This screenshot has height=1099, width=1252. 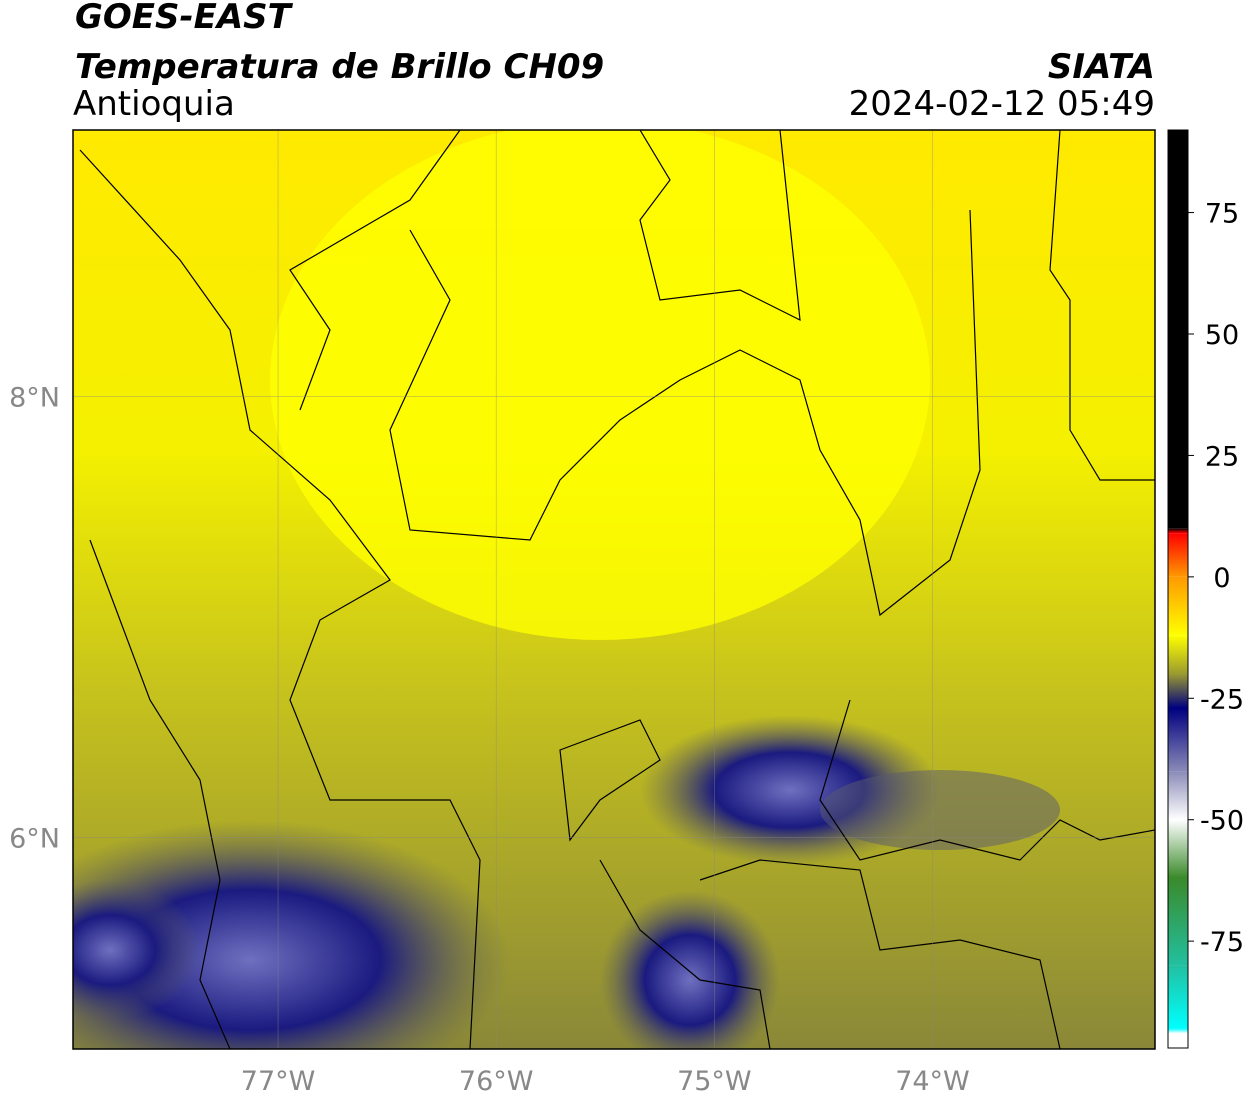 I want to click on source-label: SIATA, so click(x=1101, y=67).